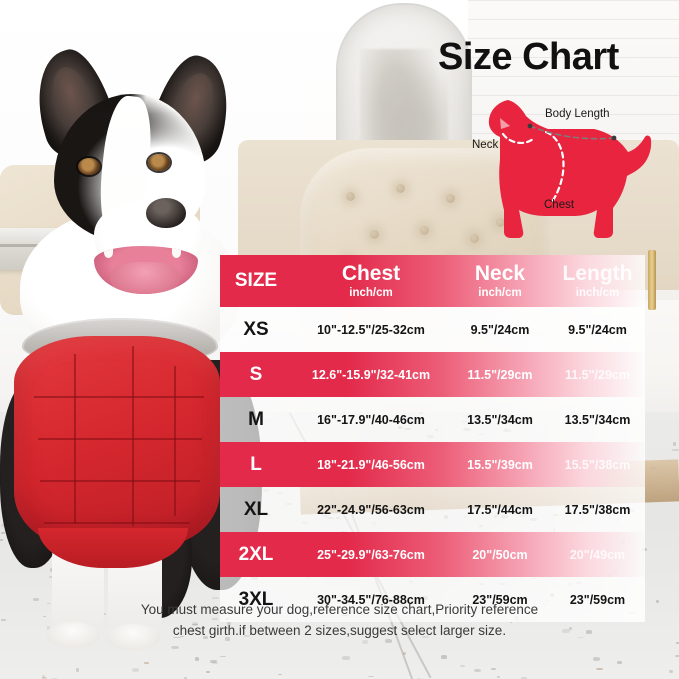 The height and width of the screenshot is (679, 679). I want to click on cell-neck: 23"/59cm, so click(500, 600).